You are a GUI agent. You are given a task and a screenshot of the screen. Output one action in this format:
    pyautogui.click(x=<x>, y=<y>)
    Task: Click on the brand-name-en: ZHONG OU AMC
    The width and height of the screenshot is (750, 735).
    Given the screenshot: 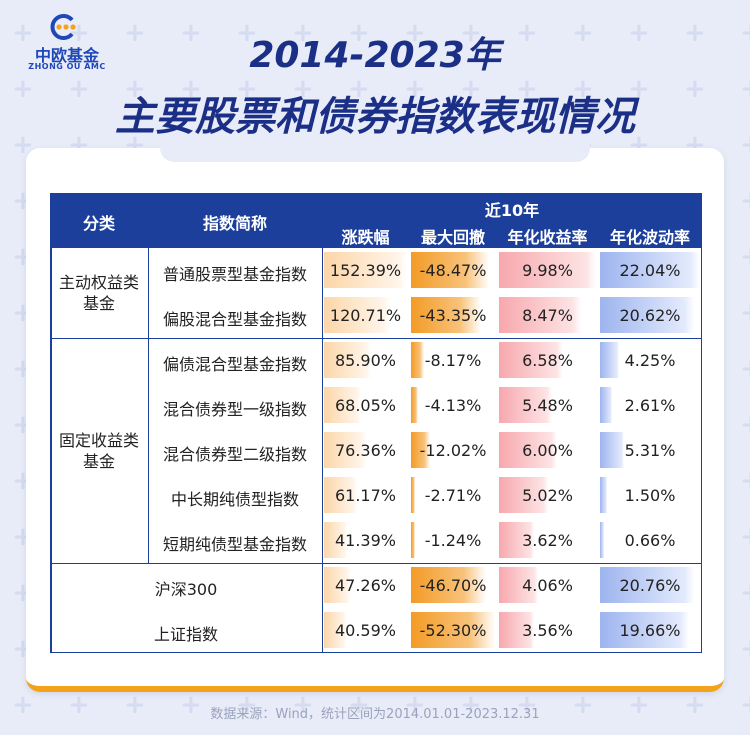 What is the action you would take?
    pyautogui.click(x=67, y=66)
    